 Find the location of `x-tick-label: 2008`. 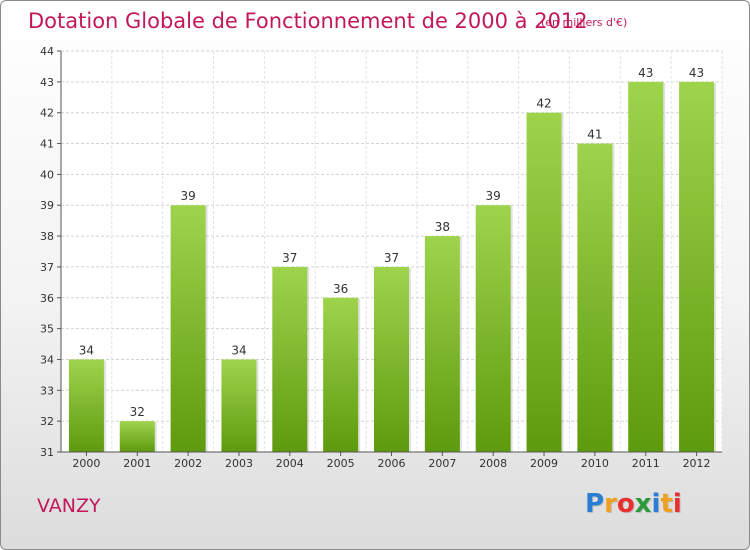

x-tick-label: 2008 is located at coordinates (493, 463).